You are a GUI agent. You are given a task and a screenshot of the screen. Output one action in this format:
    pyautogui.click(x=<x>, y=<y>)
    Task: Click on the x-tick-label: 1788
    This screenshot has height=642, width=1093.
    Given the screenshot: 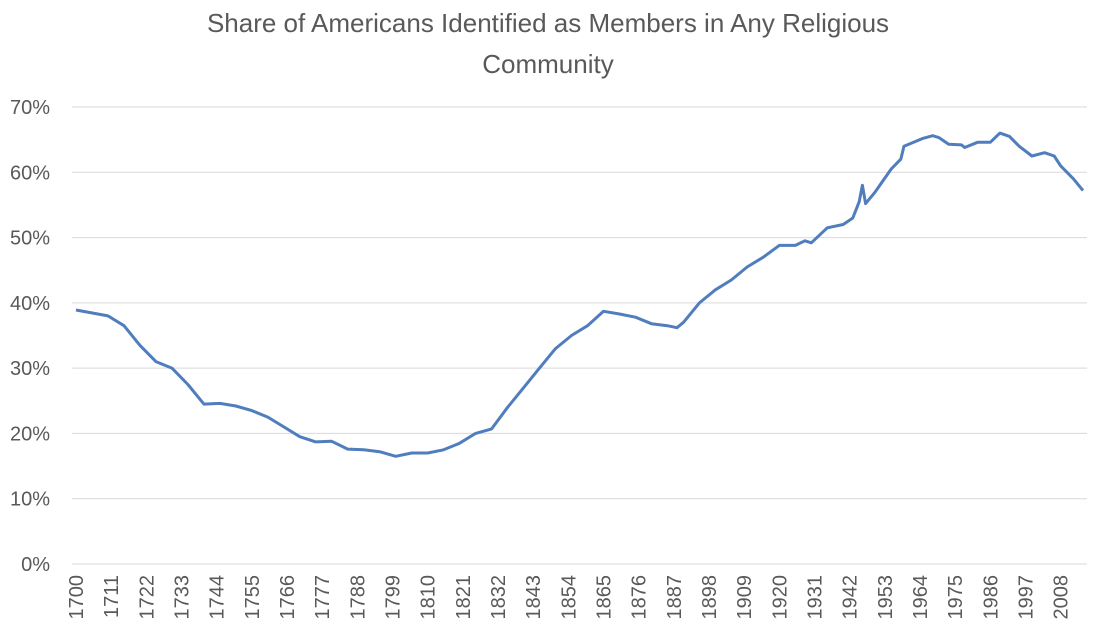 What is the action you would take?
    pyautogui.click(x=358, y=597)
    